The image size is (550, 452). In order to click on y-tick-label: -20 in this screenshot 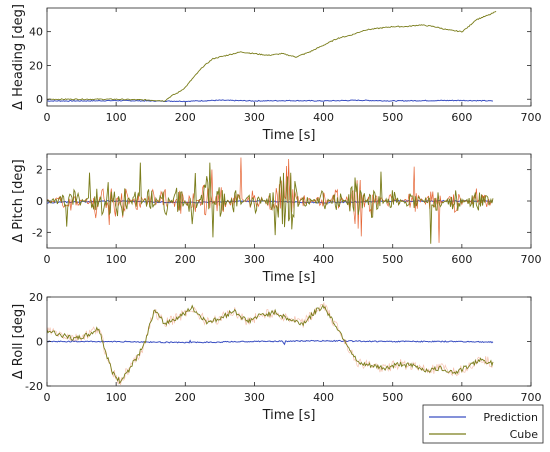, I will do `click(34, 386)`.